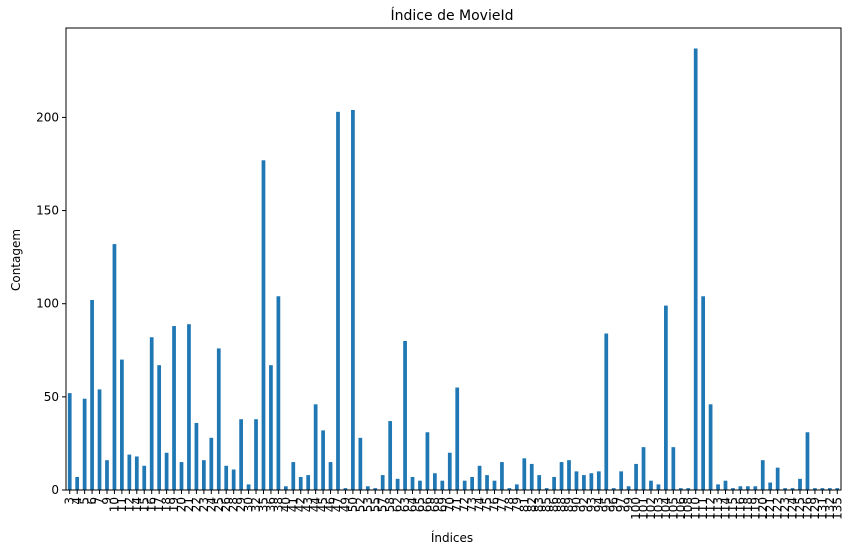 The width and height of the screenshot is (848, 549). Describe the element at coordinates (452, 537) in the screenshot. I see `x-axis-label: Índices` at that location.